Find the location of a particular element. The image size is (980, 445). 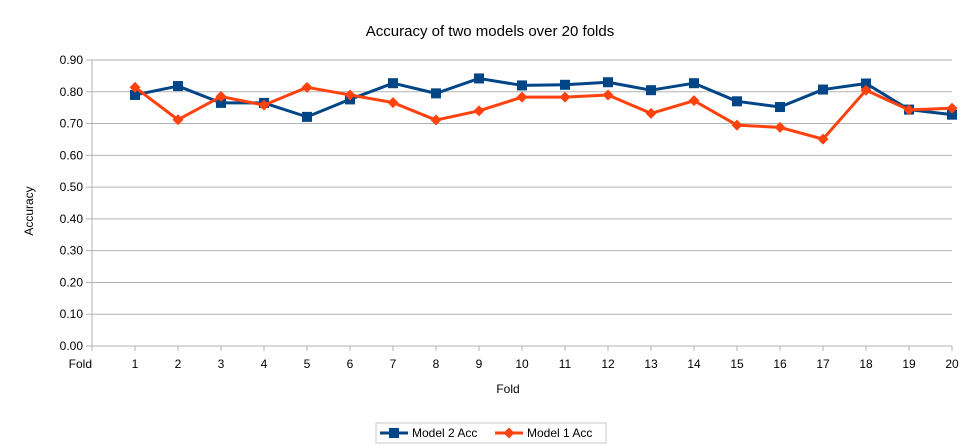

x-tick-label: 9 is located at coordinates (479, 364).